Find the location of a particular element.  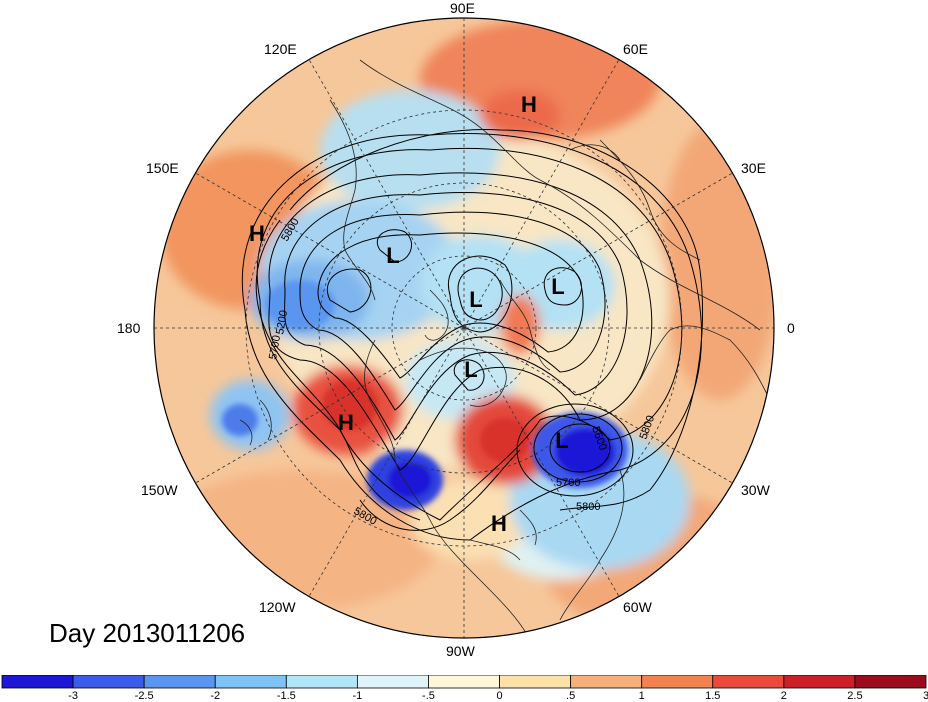

colorbar-tick-label: -1 is located at coordinates (357, 696).